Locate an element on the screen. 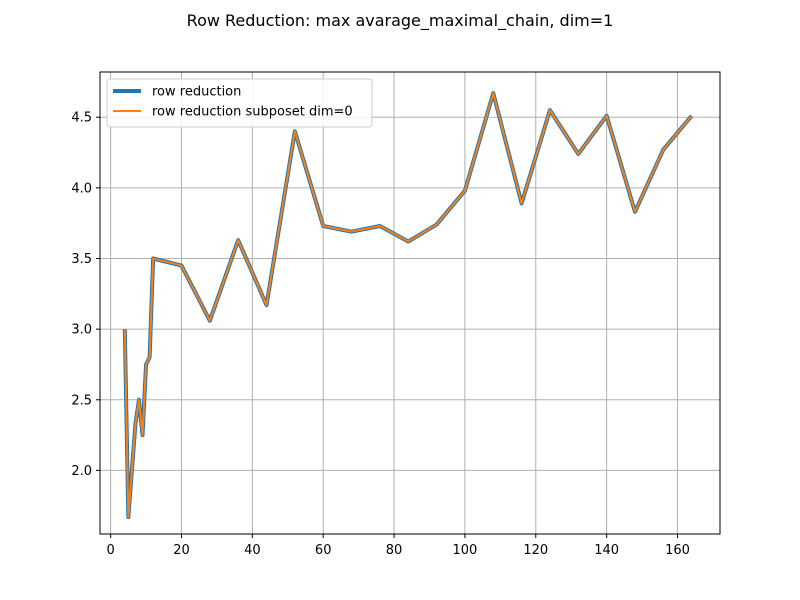 This screenshot has height=600, width=800. x-tick-label: 120 is located at coordinates (535, 550).